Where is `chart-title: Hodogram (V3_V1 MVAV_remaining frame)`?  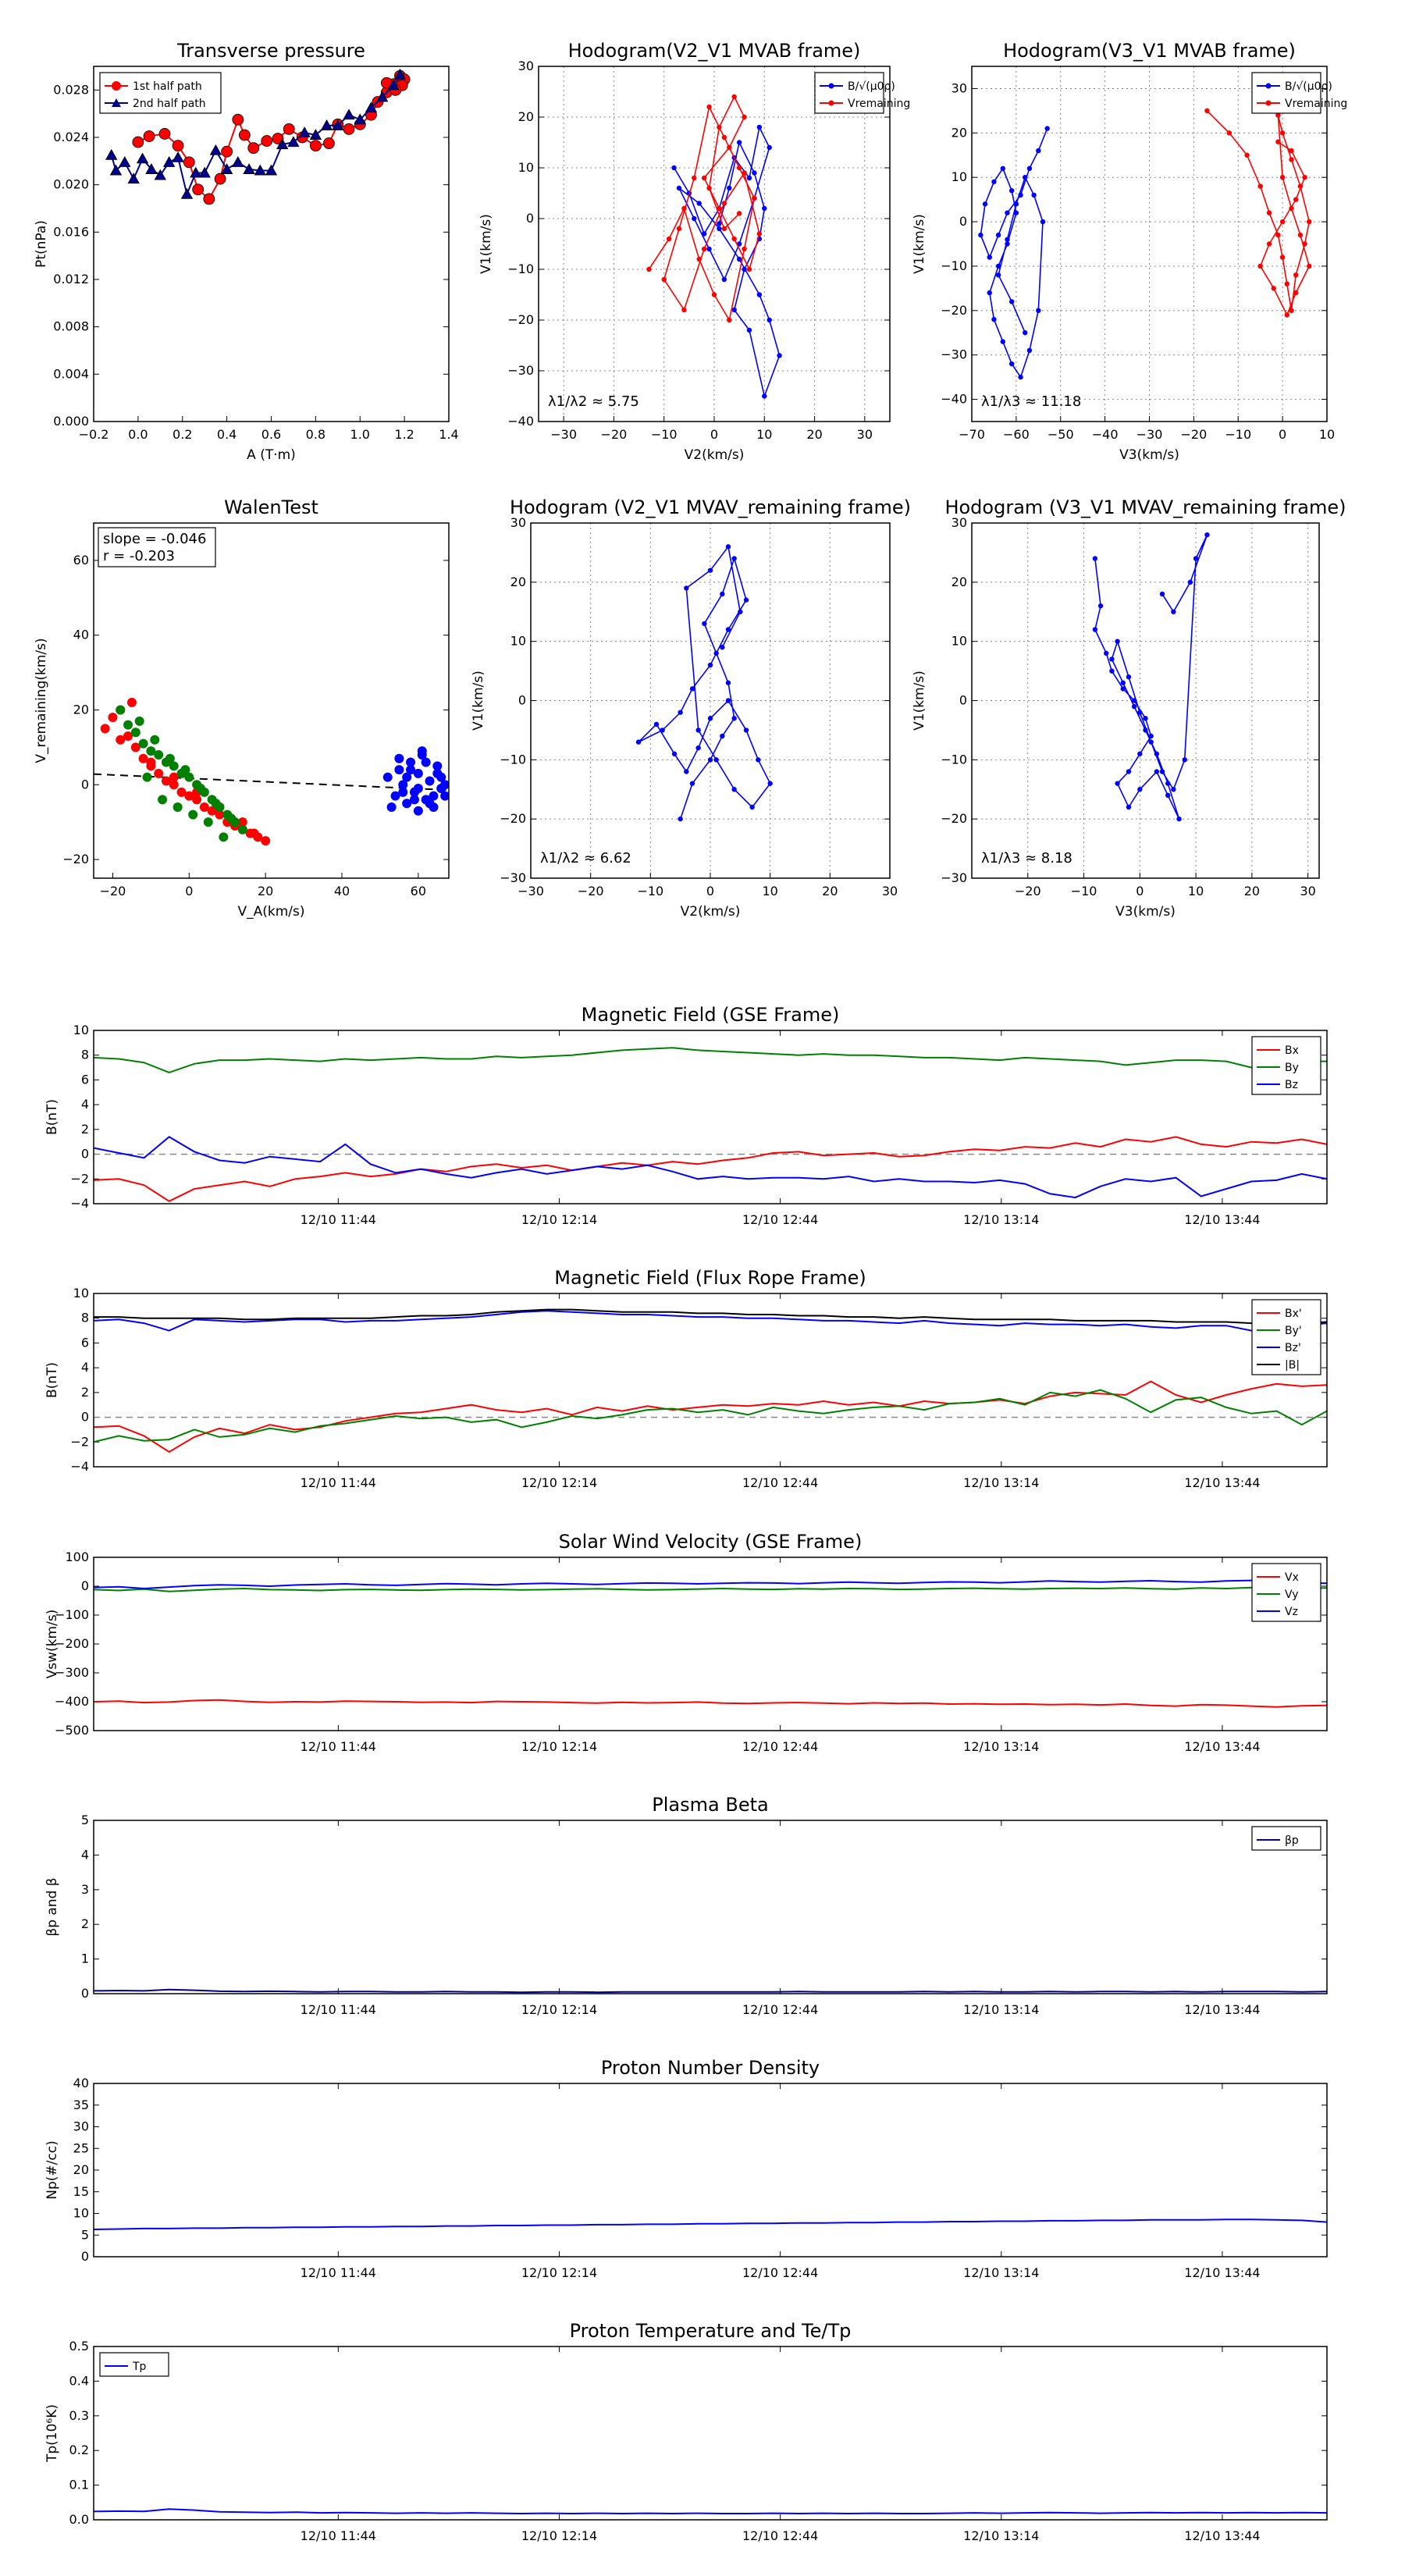 chart-title: Hodogram (V3_V1 MVAV_remaining frame) is located at coordinates (1145, 507).